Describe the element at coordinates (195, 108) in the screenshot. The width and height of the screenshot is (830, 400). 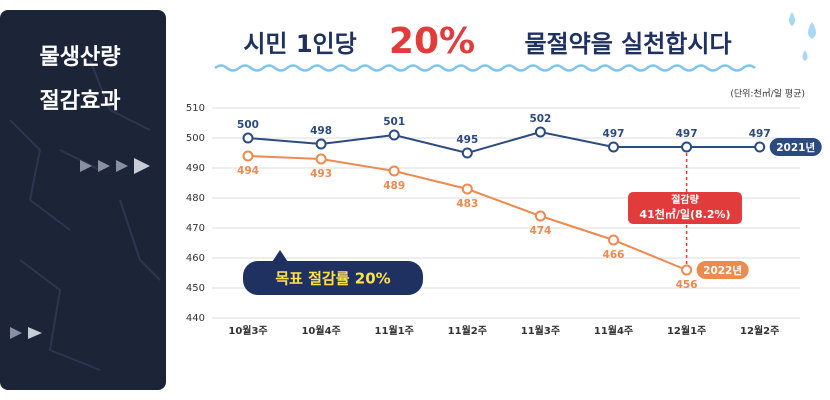
I see `y-tick-label: 510` at that location.